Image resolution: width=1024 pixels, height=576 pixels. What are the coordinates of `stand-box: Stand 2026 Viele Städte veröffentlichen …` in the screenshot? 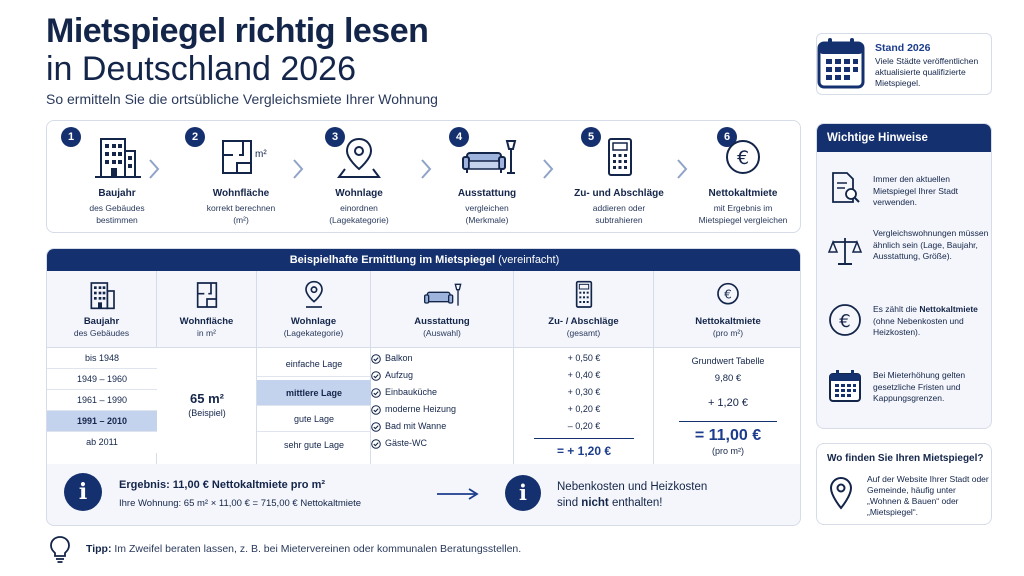 It's located at (904, 64).